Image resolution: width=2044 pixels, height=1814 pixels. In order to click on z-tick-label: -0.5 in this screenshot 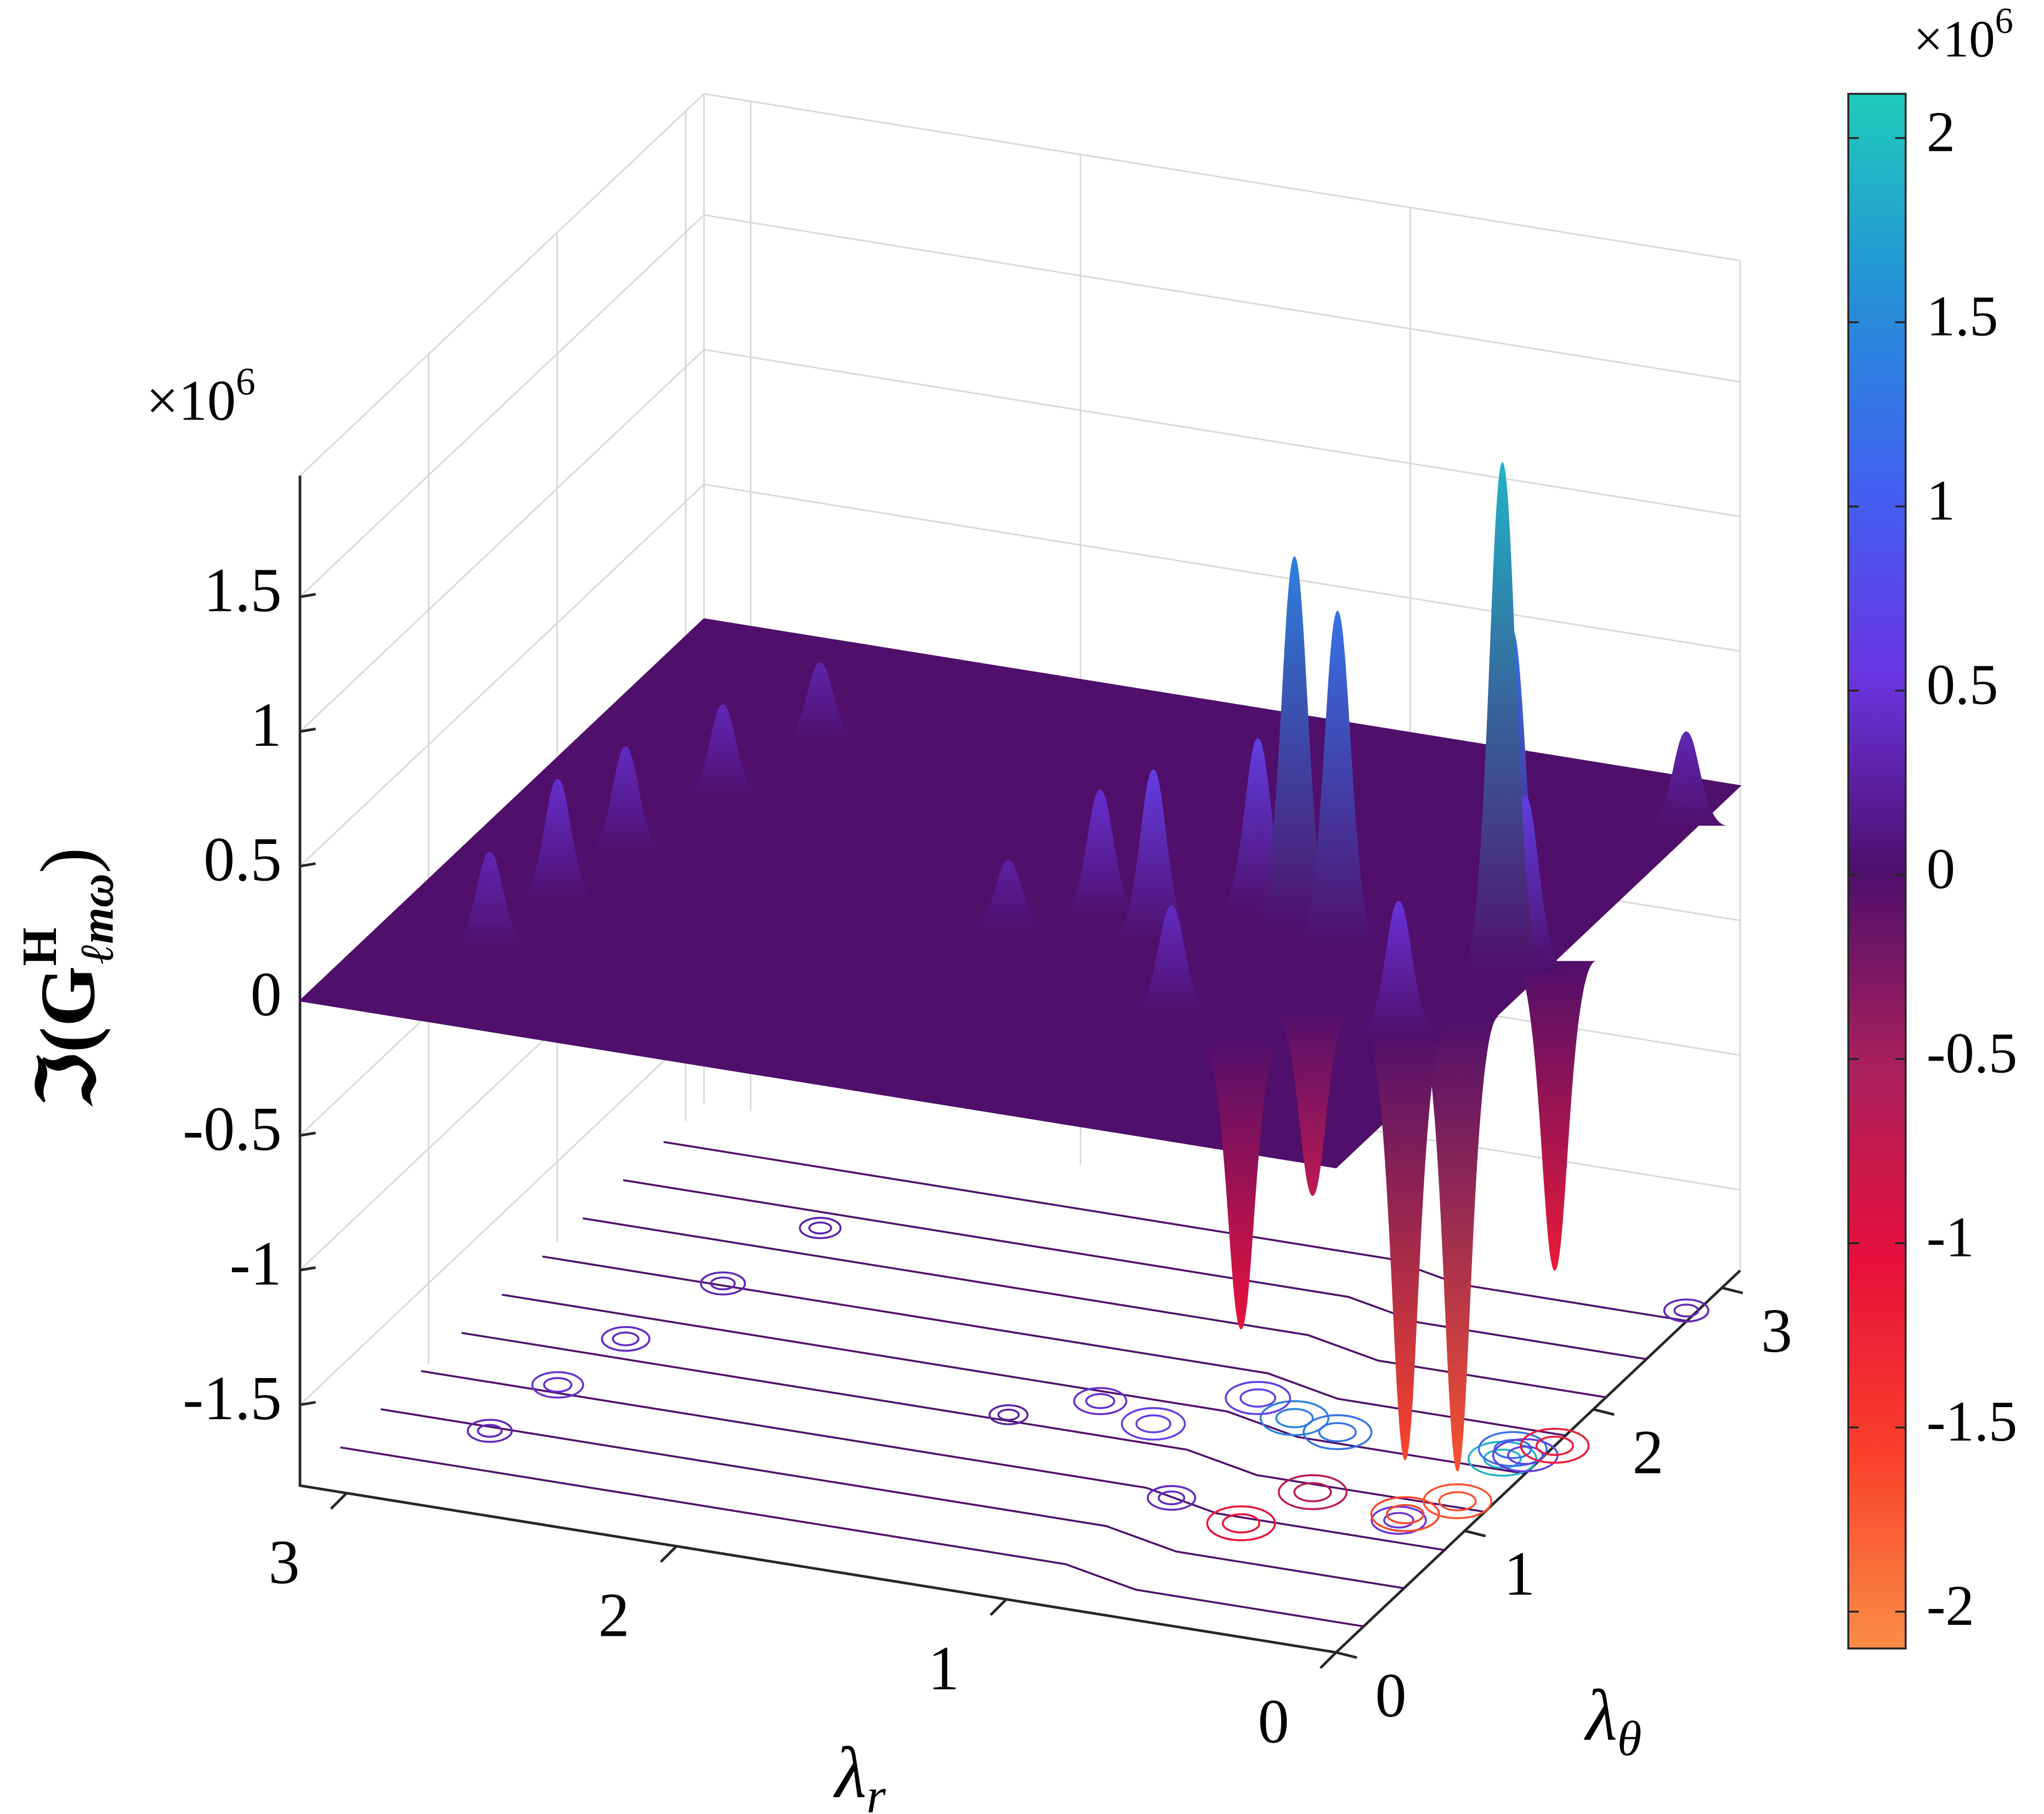, I will do `click(232, 1129)`.